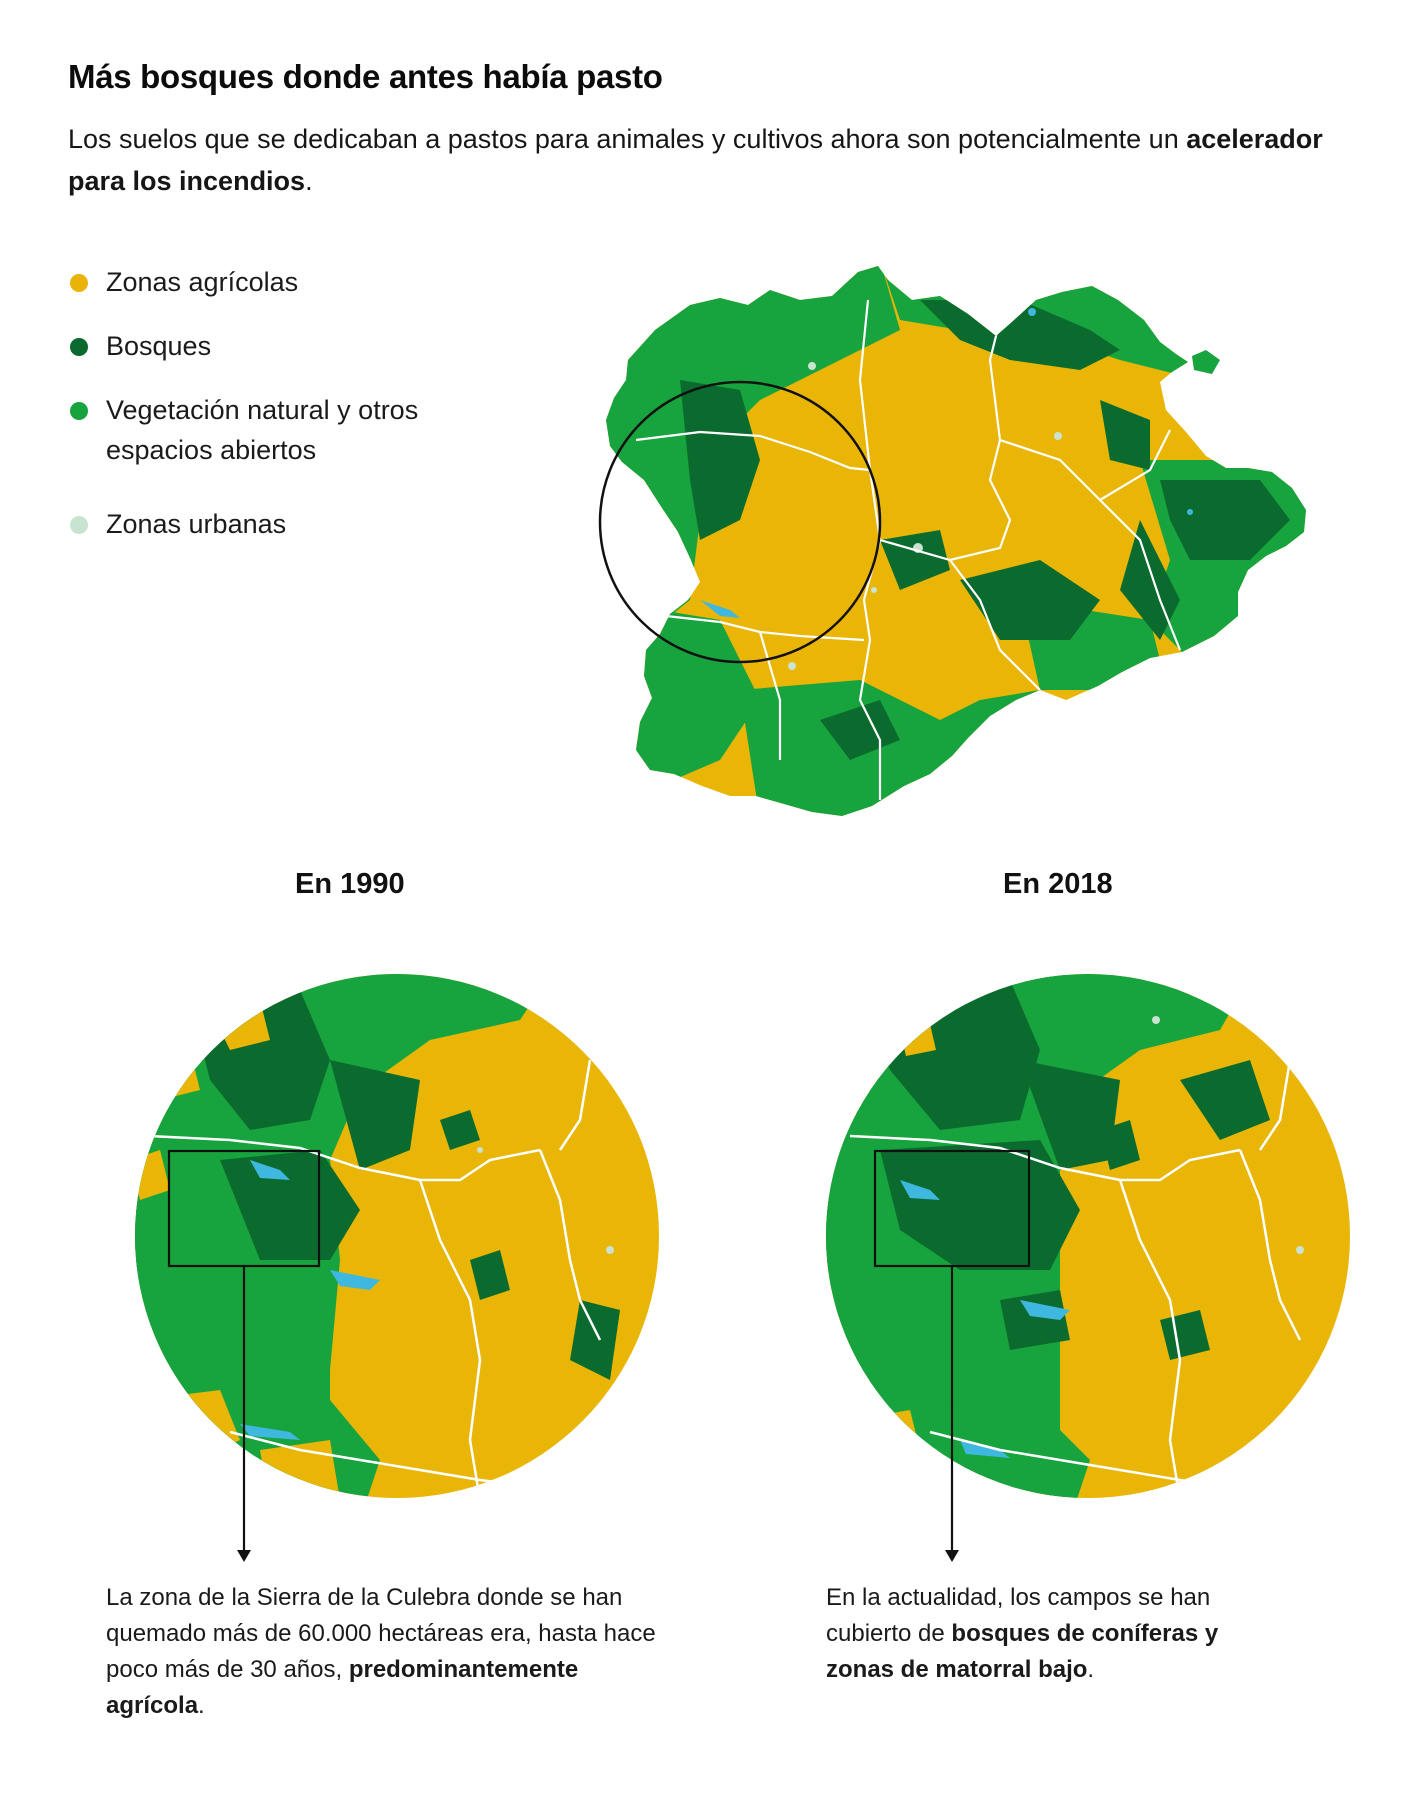 The image size is (1420, 1796). What do you see at coordinates (365, 76) in the screenshot?
I see `page-title: Más bosques donde antes había pasto` at bounding box center [365, 76].